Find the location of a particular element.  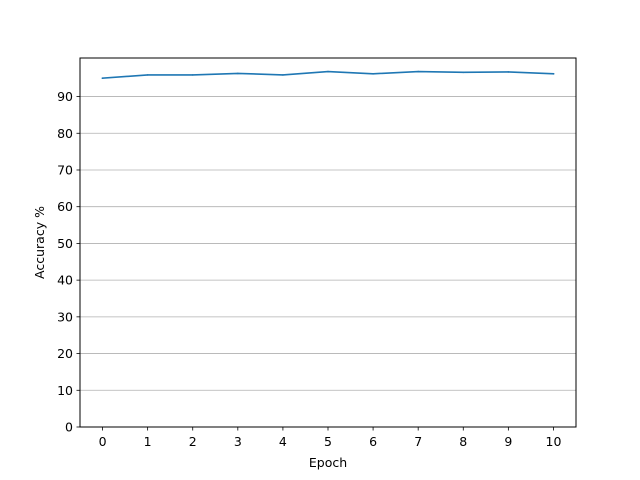

x-tick-label: 10 is located at coordinates (554, 441).